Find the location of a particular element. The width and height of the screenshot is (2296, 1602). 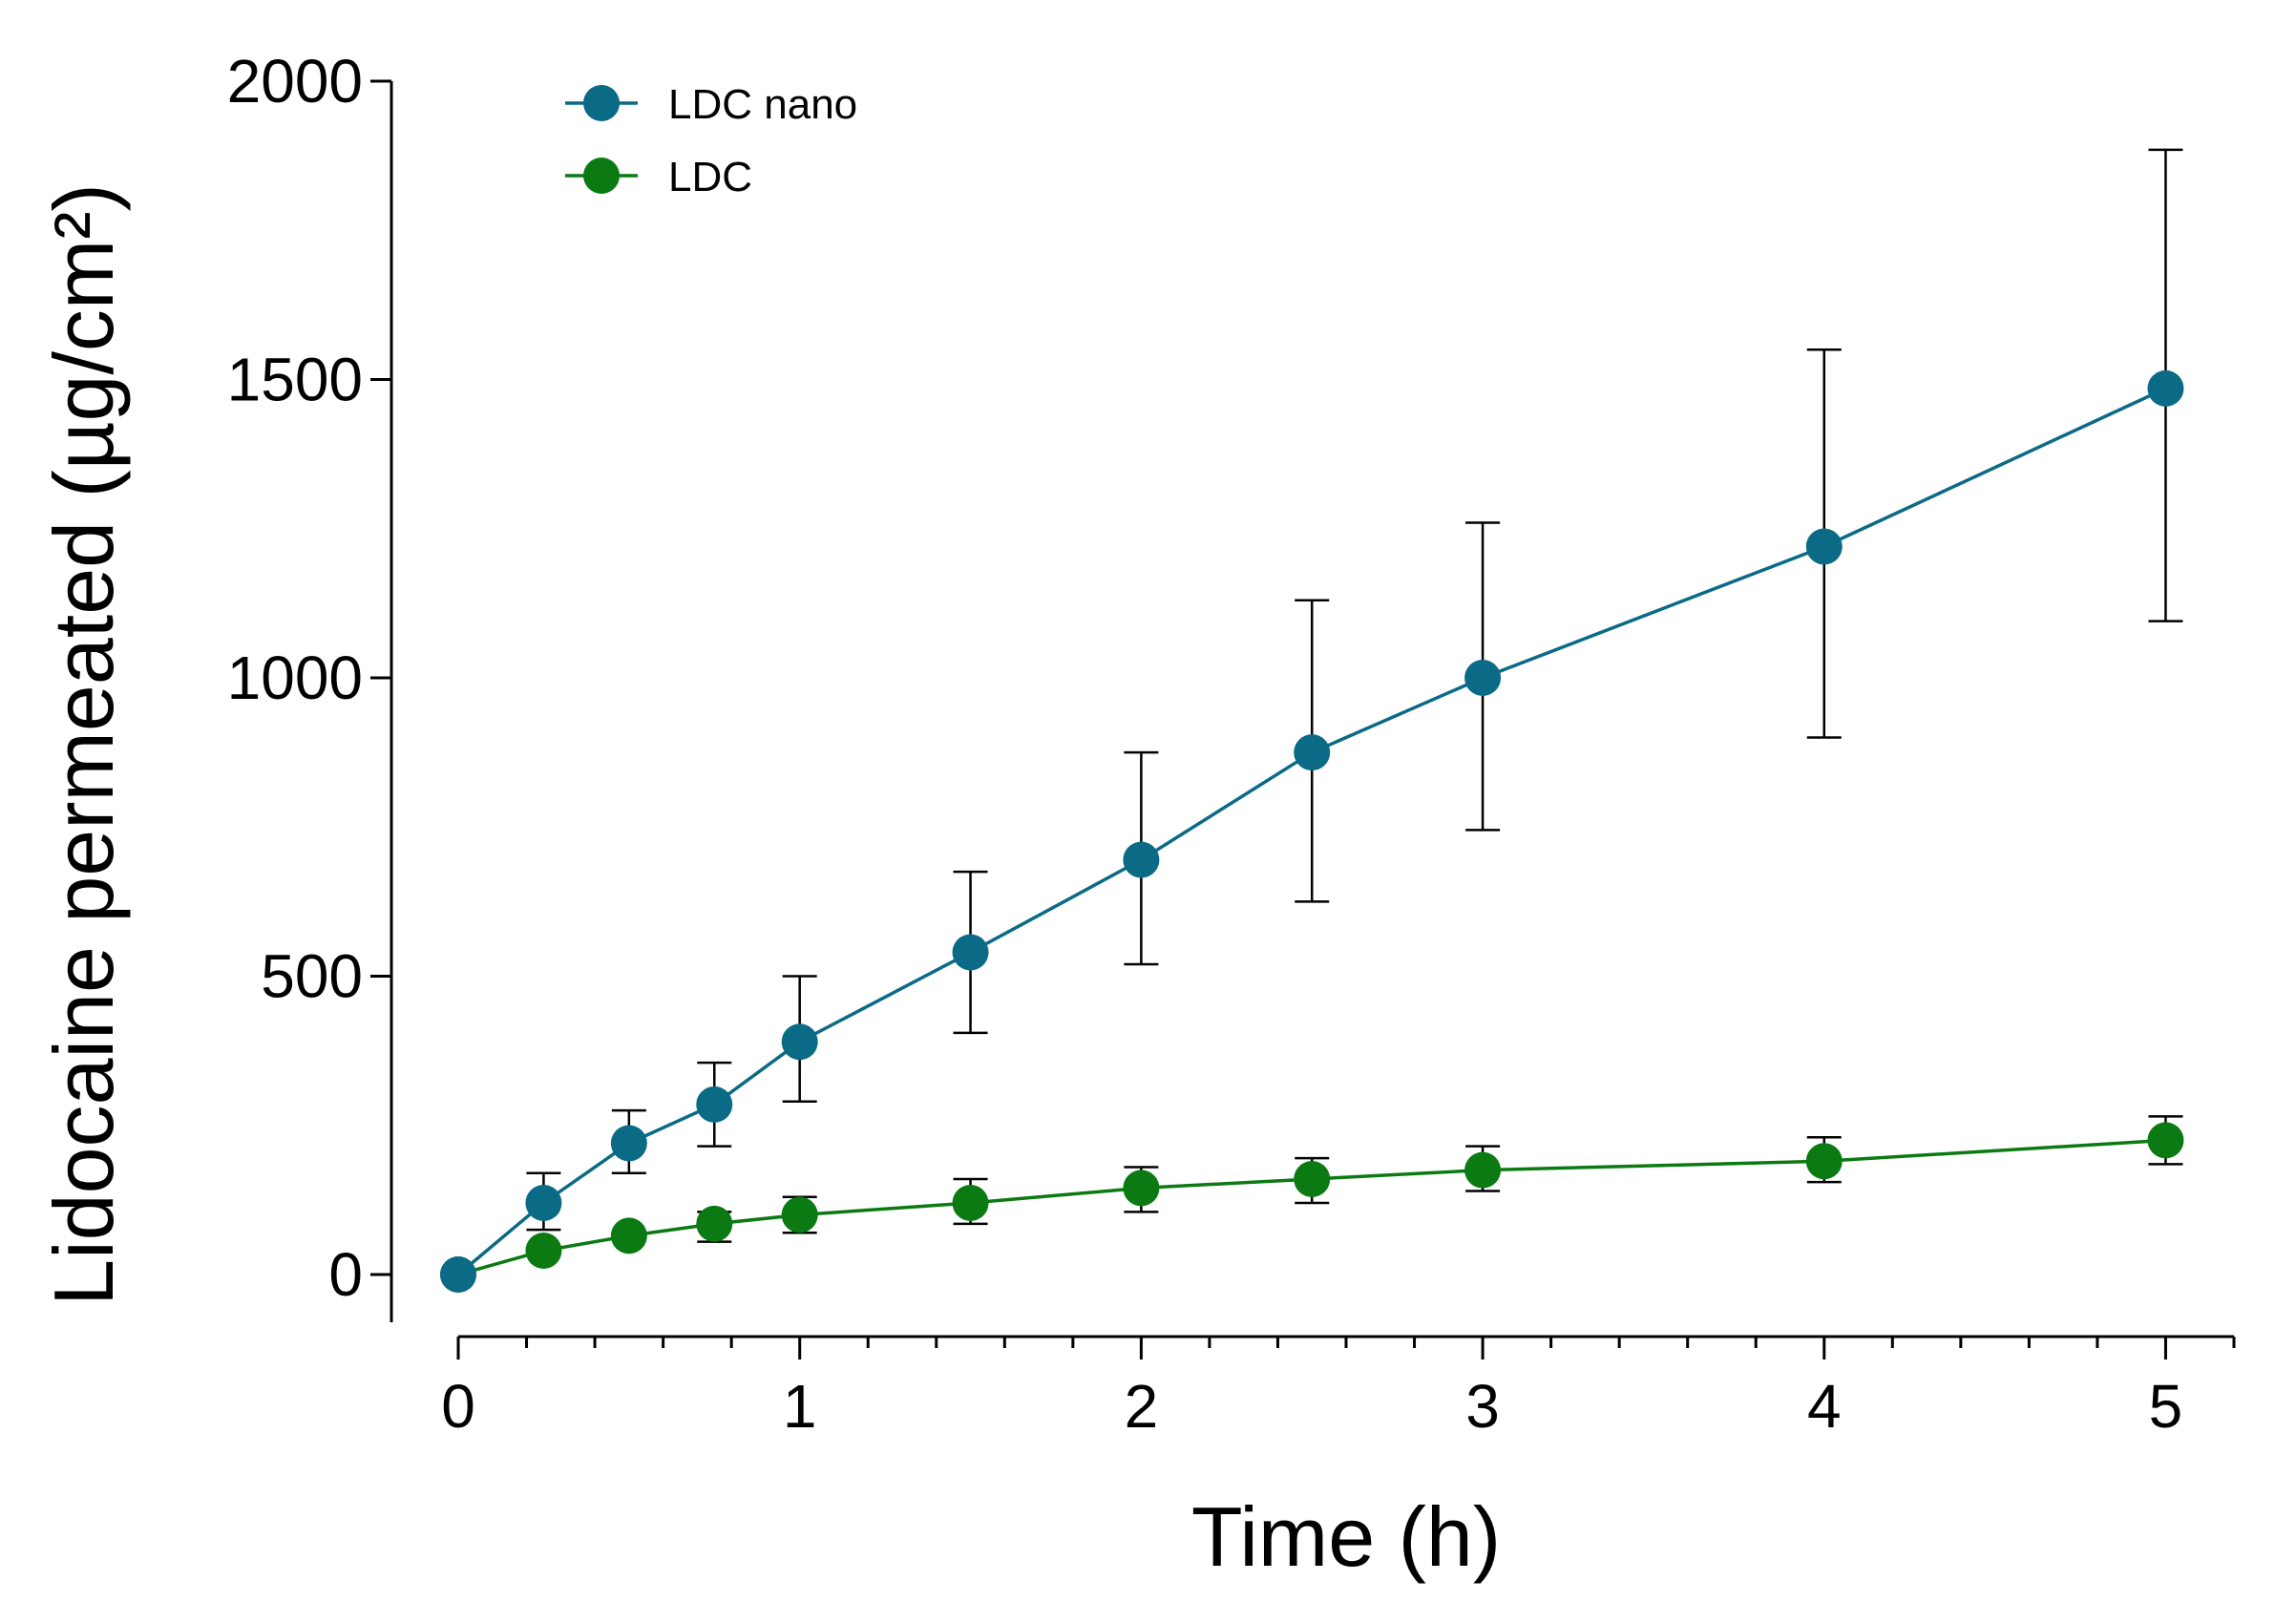

series-ldc is located at coordinates (1312, 1204).